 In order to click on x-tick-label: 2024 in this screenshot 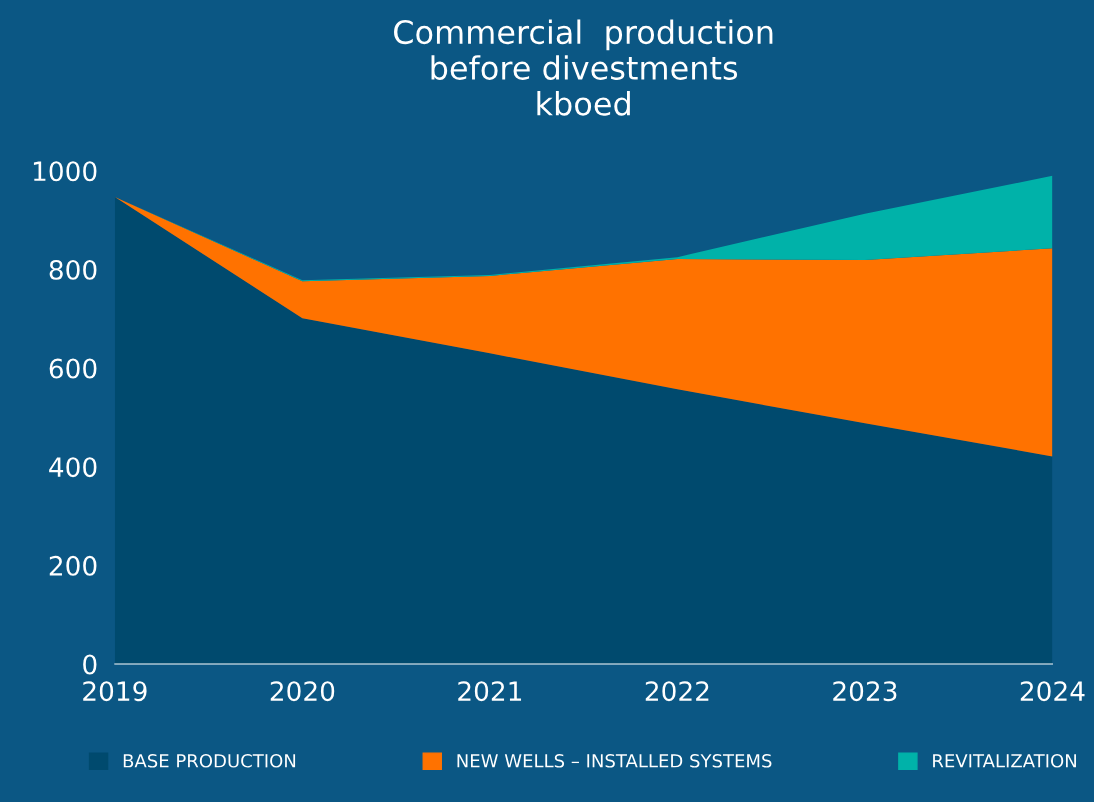, I will do `click(1052, 691)`.